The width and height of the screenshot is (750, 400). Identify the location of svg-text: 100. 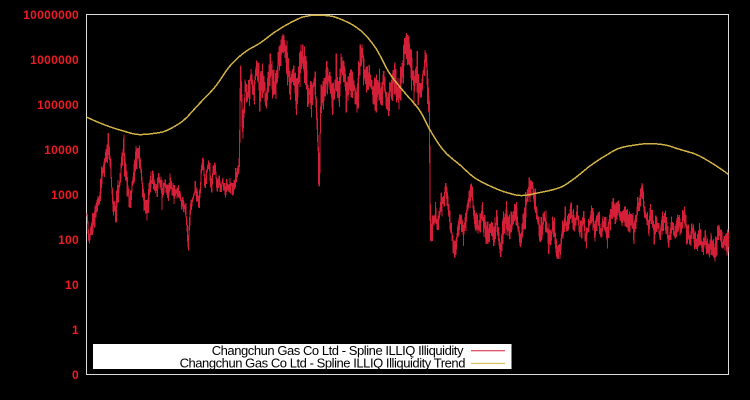
(68, 240).